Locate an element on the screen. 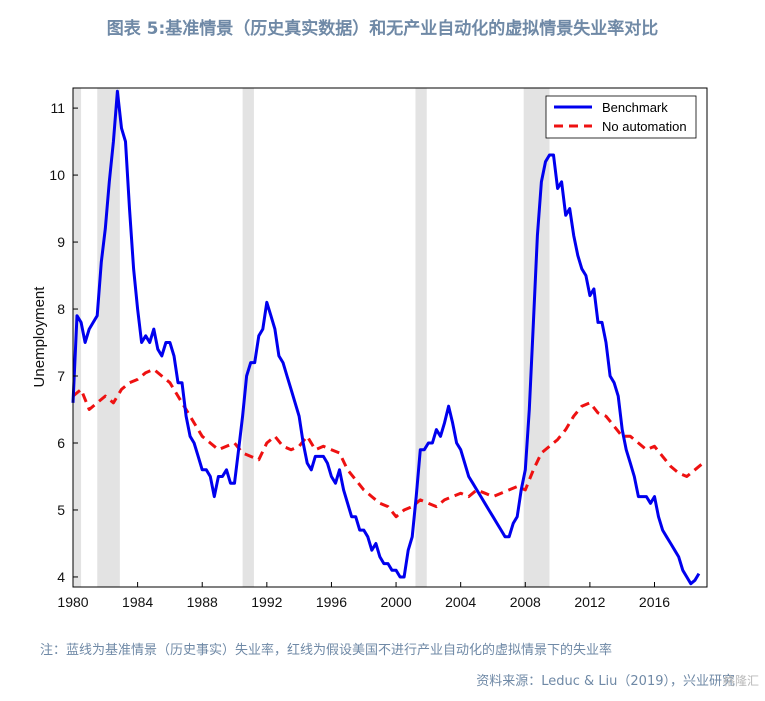 Image resolution: width=765 pixels, height=701 pixels. watermark-logo: 格隆汇 is located at coordinates (740, 681).